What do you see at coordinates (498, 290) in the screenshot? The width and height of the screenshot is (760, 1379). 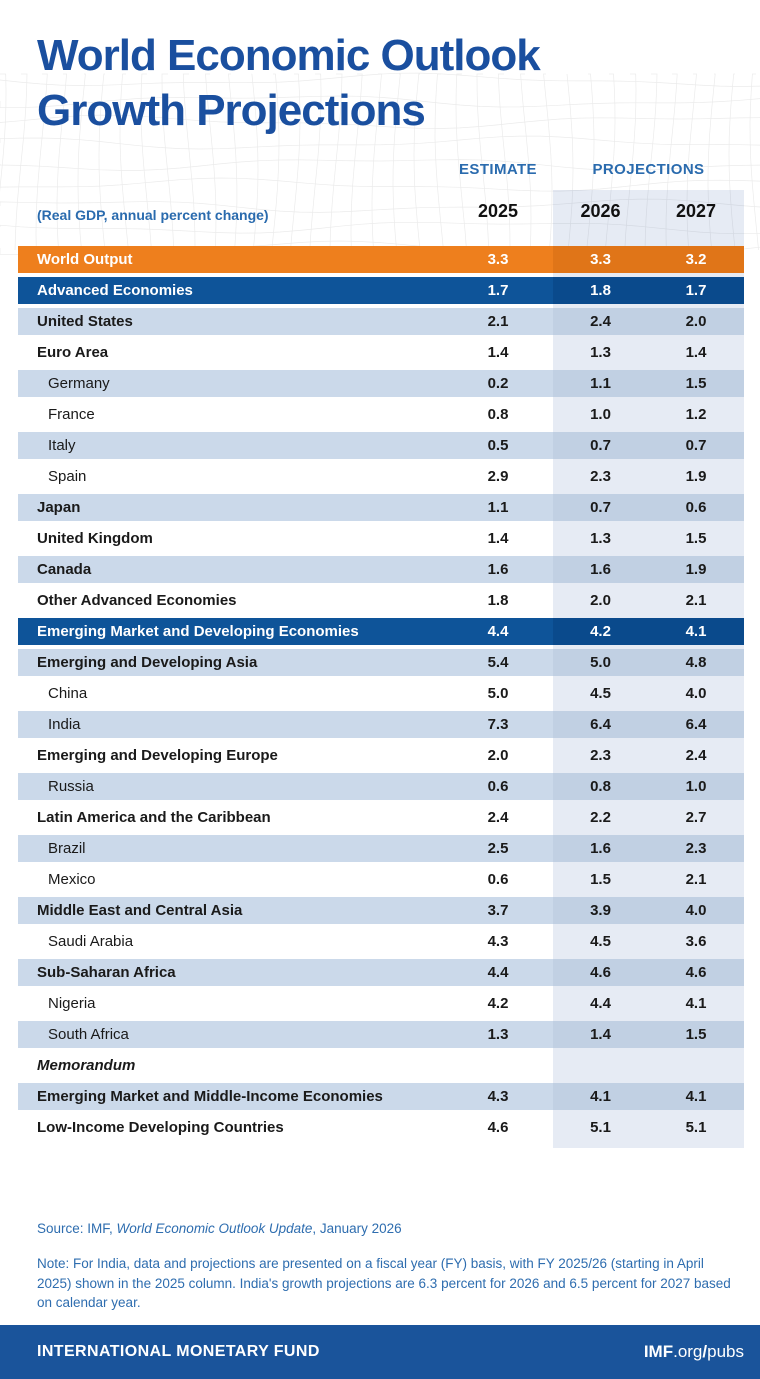 I see `value-2025: 1.7` at bounding box center [498, 290].